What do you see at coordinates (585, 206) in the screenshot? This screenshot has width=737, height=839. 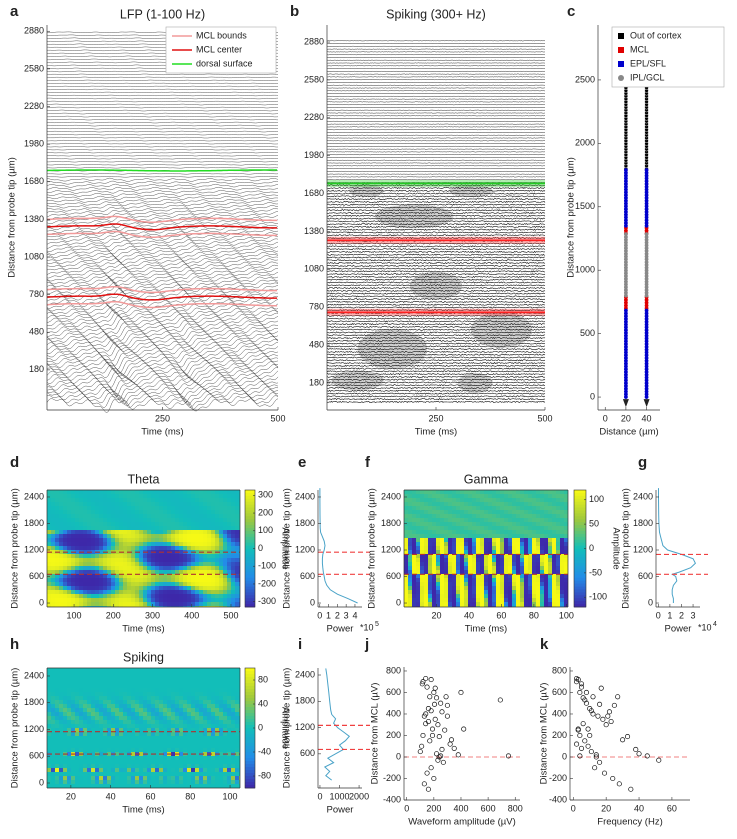 I see `y-tick-label: 1500` at bounding box center [585, 206].